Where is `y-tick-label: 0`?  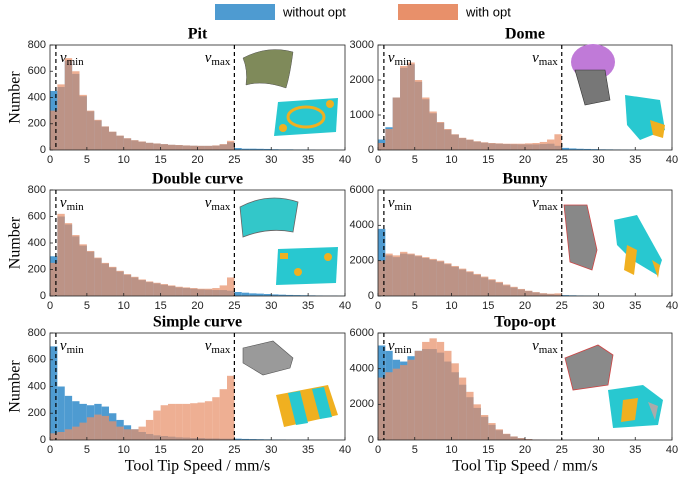
y-tick-label: 0 is located at coordinates (43, 296).